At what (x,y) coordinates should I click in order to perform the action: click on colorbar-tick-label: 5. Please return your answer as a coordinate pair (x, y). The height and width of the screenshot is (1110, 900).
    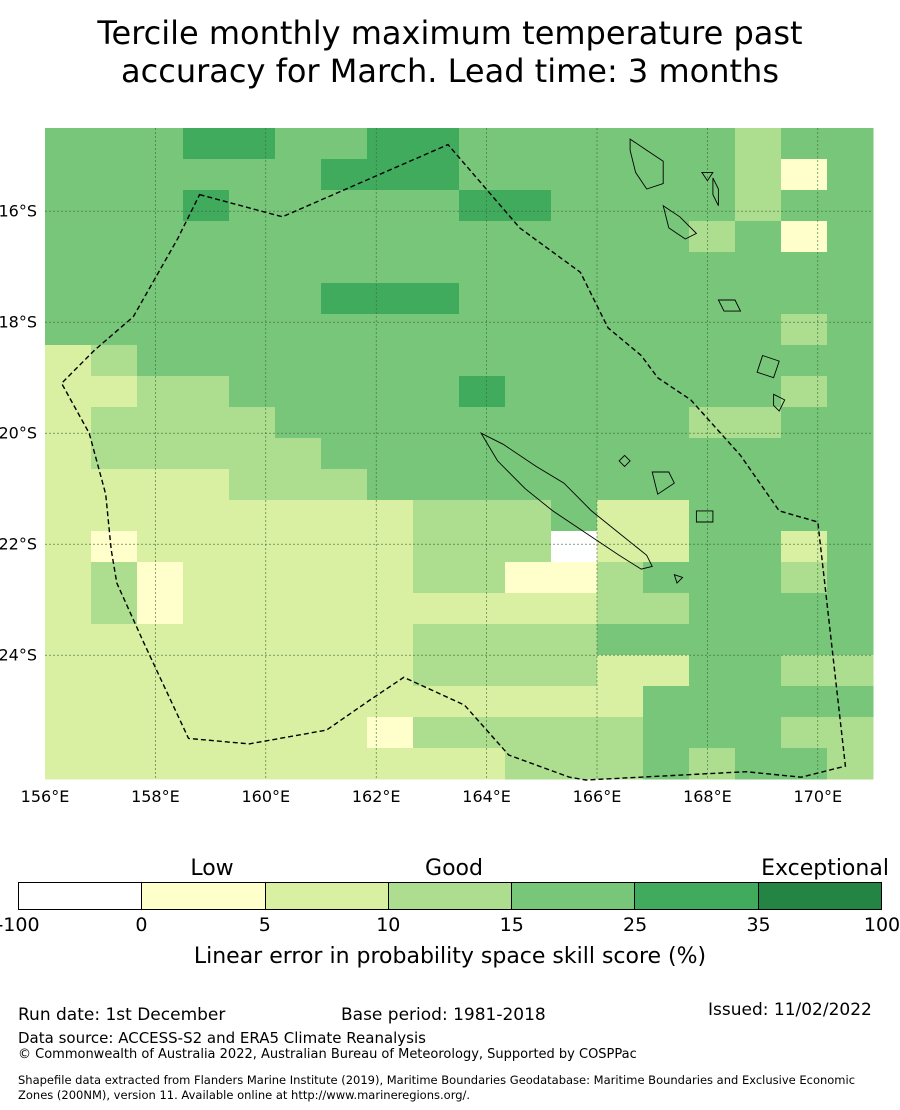
    Looking at the image, I should click on (264, 925).